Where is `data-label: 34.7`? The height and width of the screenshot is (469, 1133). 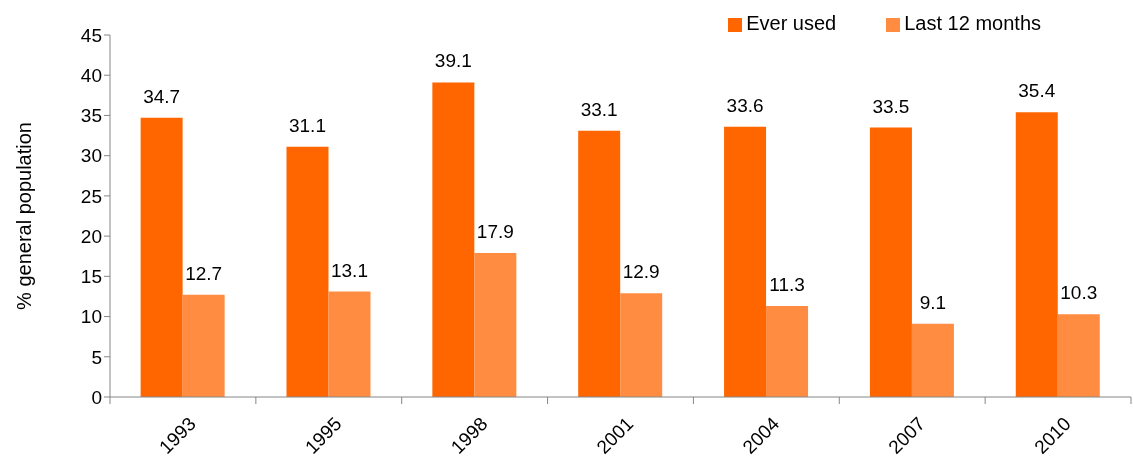
data-label: 34.7 is located at coordinates (162, 96).